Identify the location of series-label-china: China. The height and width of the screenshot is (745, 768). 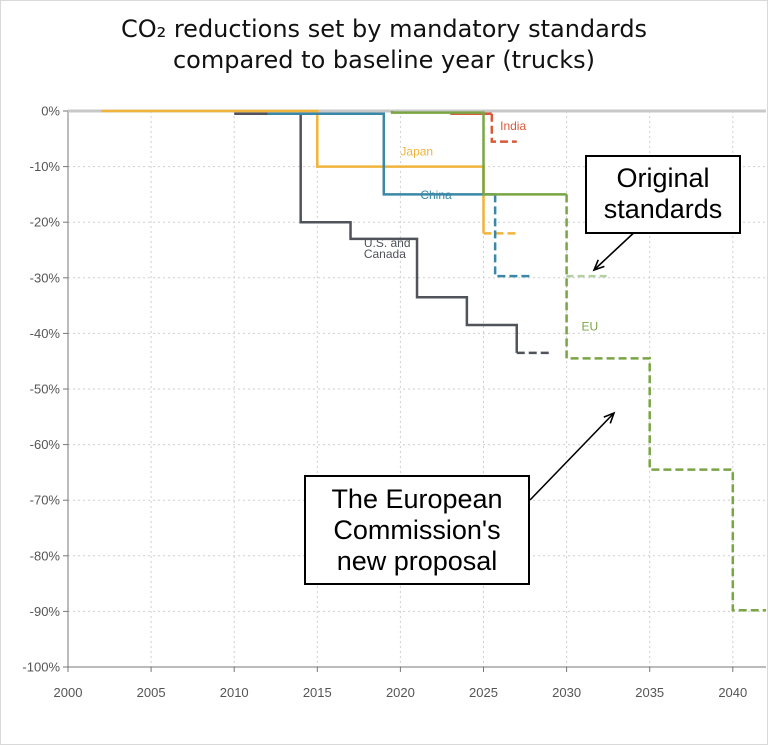
(436, 195).